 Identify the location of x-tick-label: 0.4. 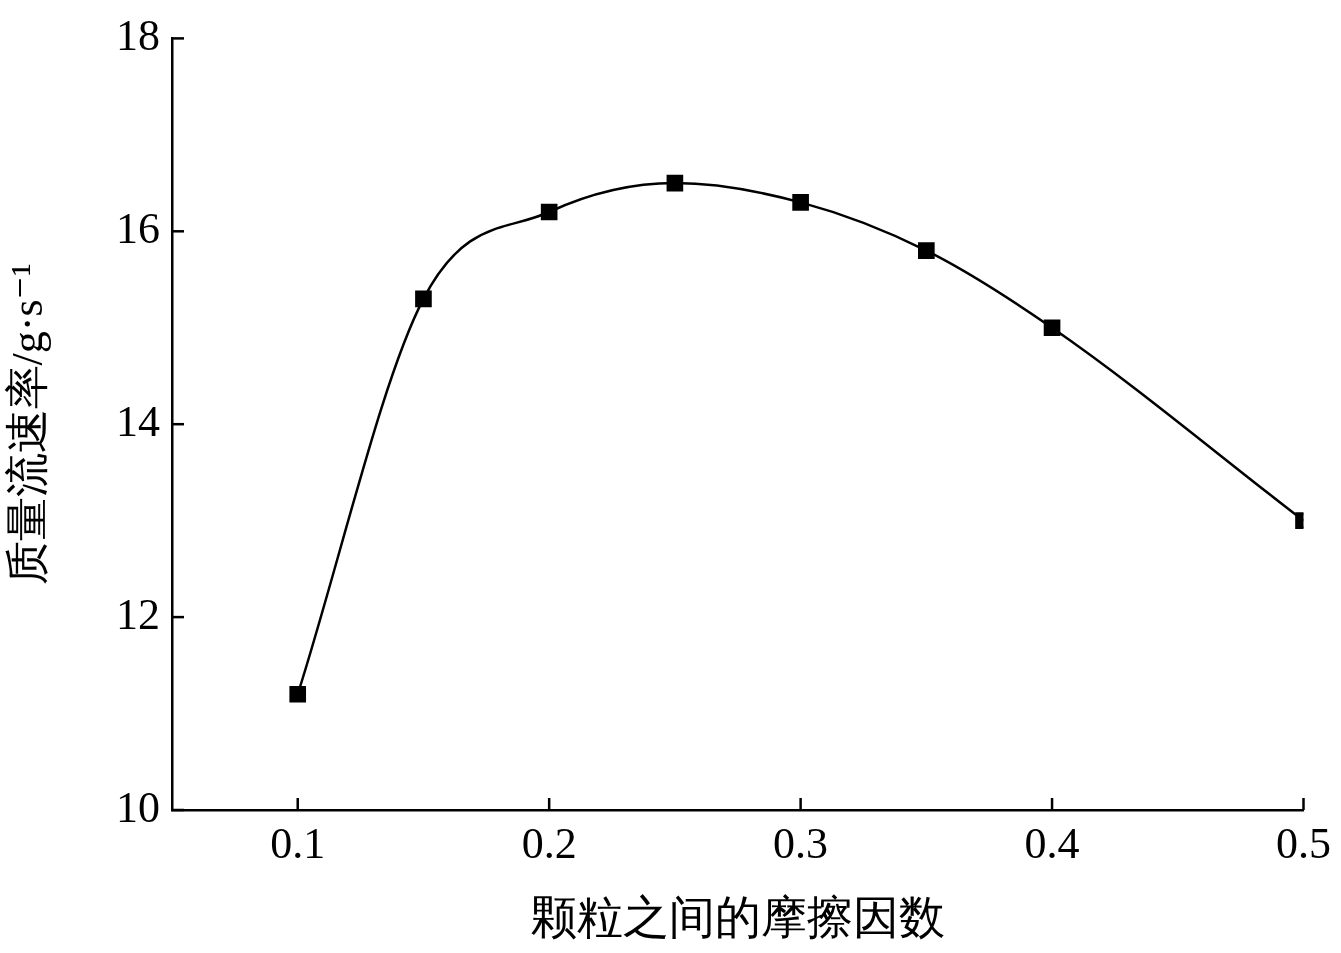
(1052, 843).